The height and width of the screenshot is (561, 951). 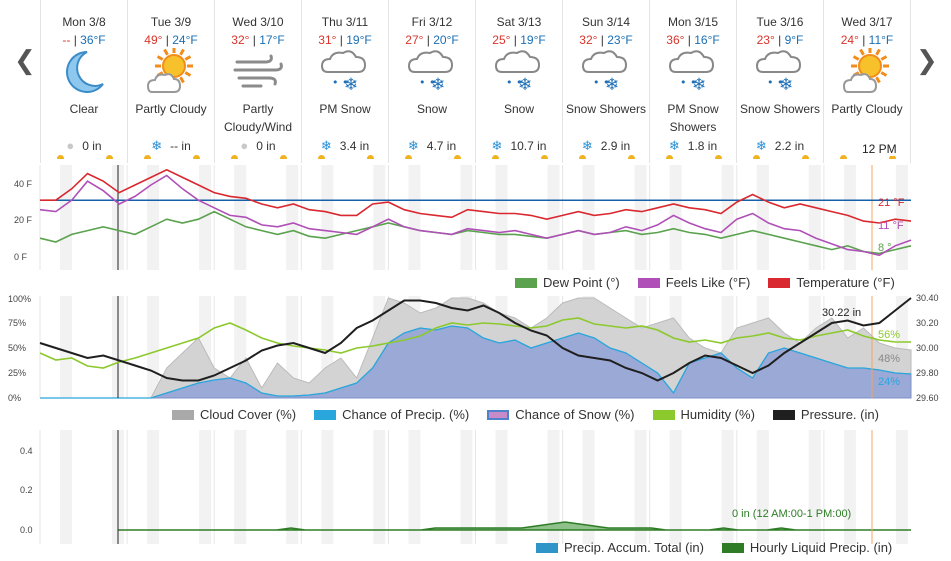 I want to click on legend-label: Hourly Liquid Precip. (in), so click(x=821, y=547).